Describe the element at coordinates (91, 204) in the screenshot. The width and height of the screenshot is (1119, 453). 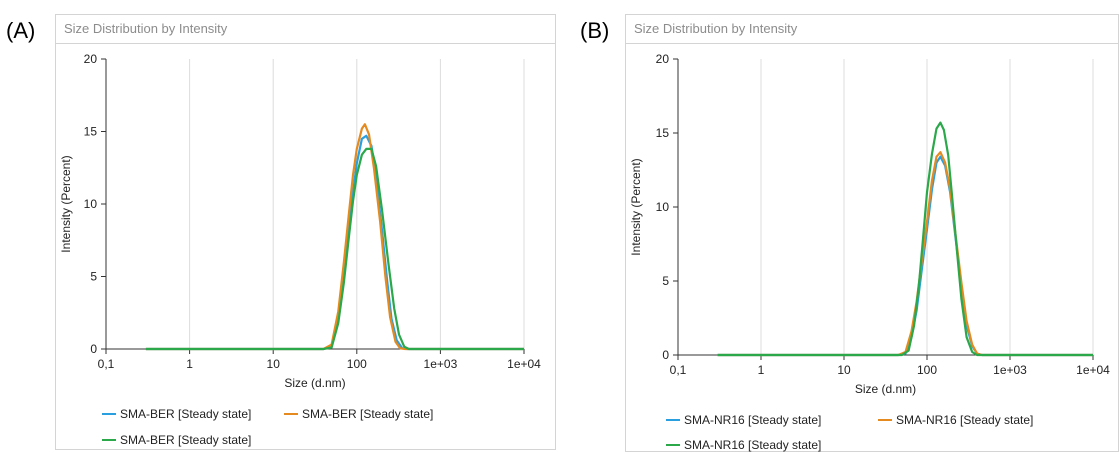
I see `chart-0-y-tick-label: 10` at that location.